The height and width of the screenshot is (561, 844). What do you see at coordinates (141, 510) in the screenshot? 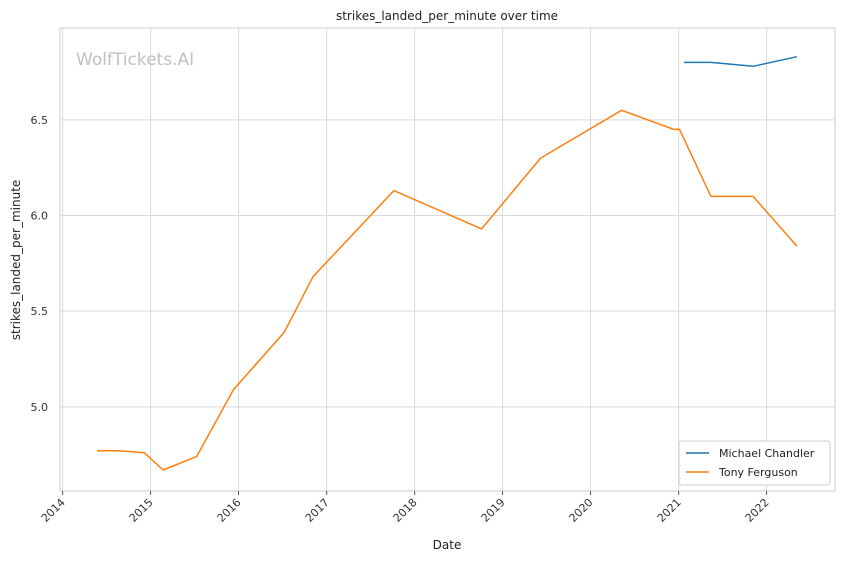
I see `x-tick-label: 2015` at bounding box center [141, 510].